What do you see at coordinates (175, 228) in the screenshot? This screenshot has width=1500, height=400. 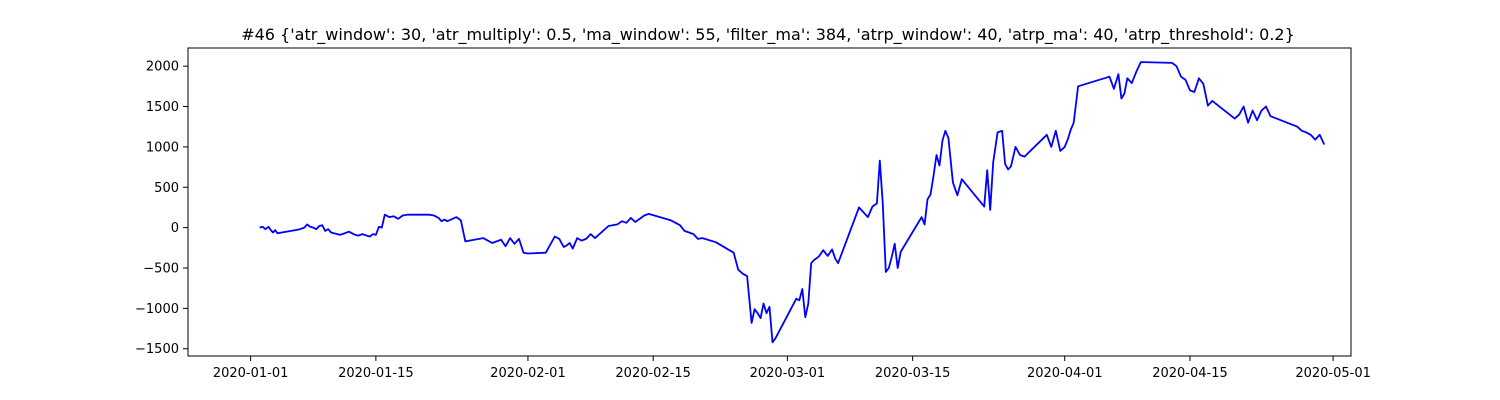 I see `y-tick-label: 0` at bounding box center [175, 228].